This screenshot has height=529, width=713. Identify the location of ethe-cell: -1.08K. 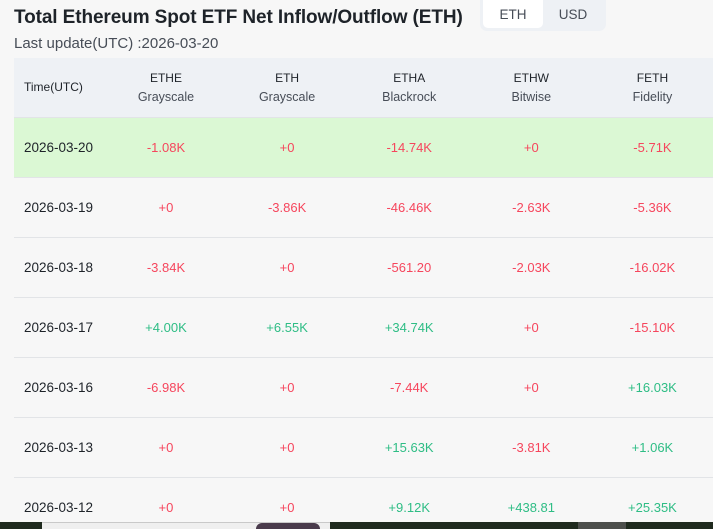
(166, 147).